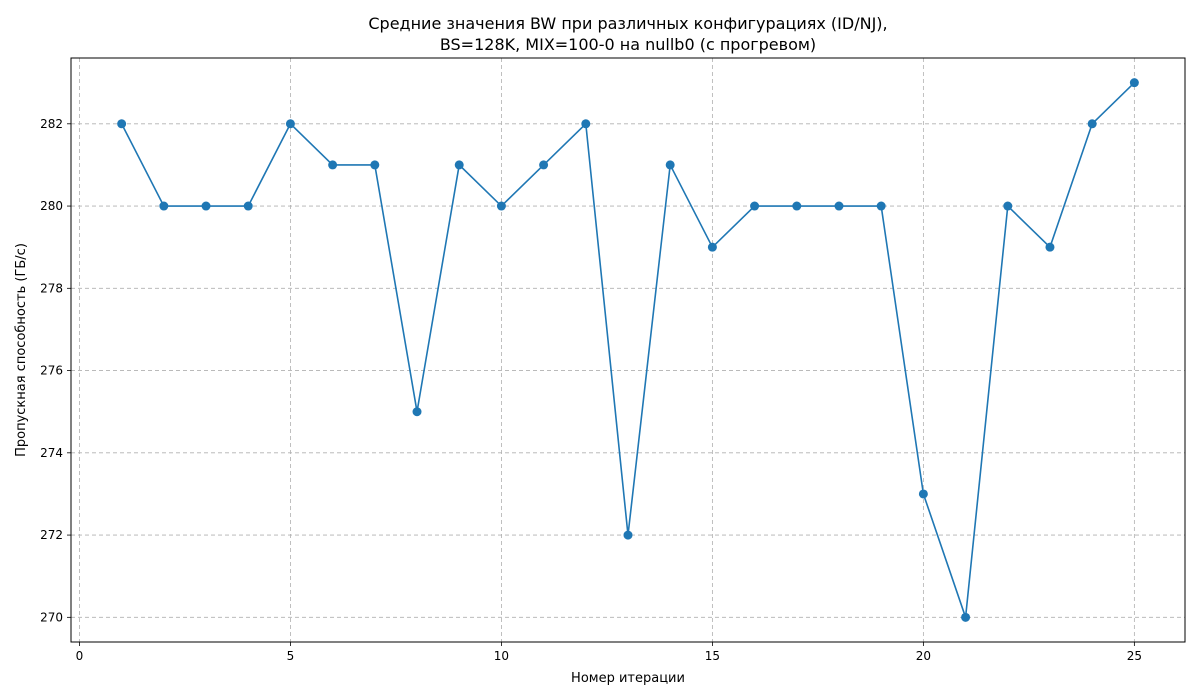  I want to click on x-tick-label: 15, so click(712, 656).